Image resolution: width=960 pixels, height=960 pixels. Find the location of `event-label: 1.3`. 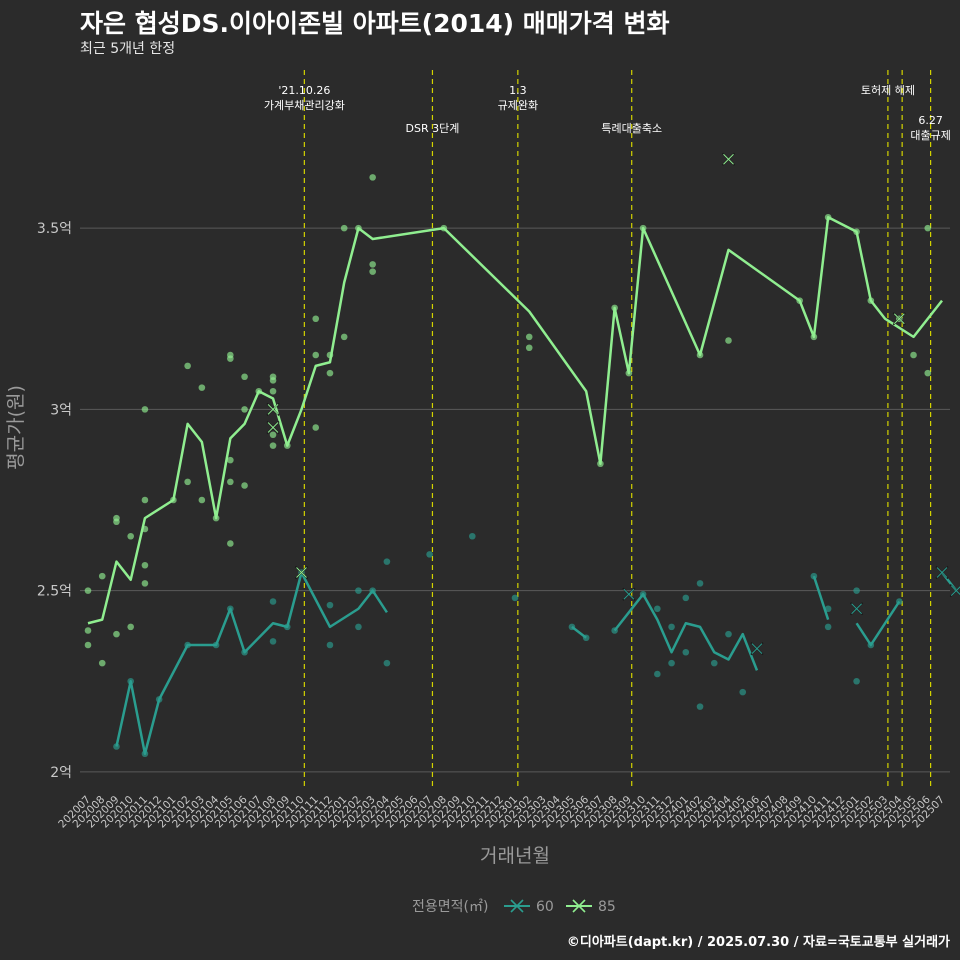

event-label: 1.3 is located at coordinates (518, 90).